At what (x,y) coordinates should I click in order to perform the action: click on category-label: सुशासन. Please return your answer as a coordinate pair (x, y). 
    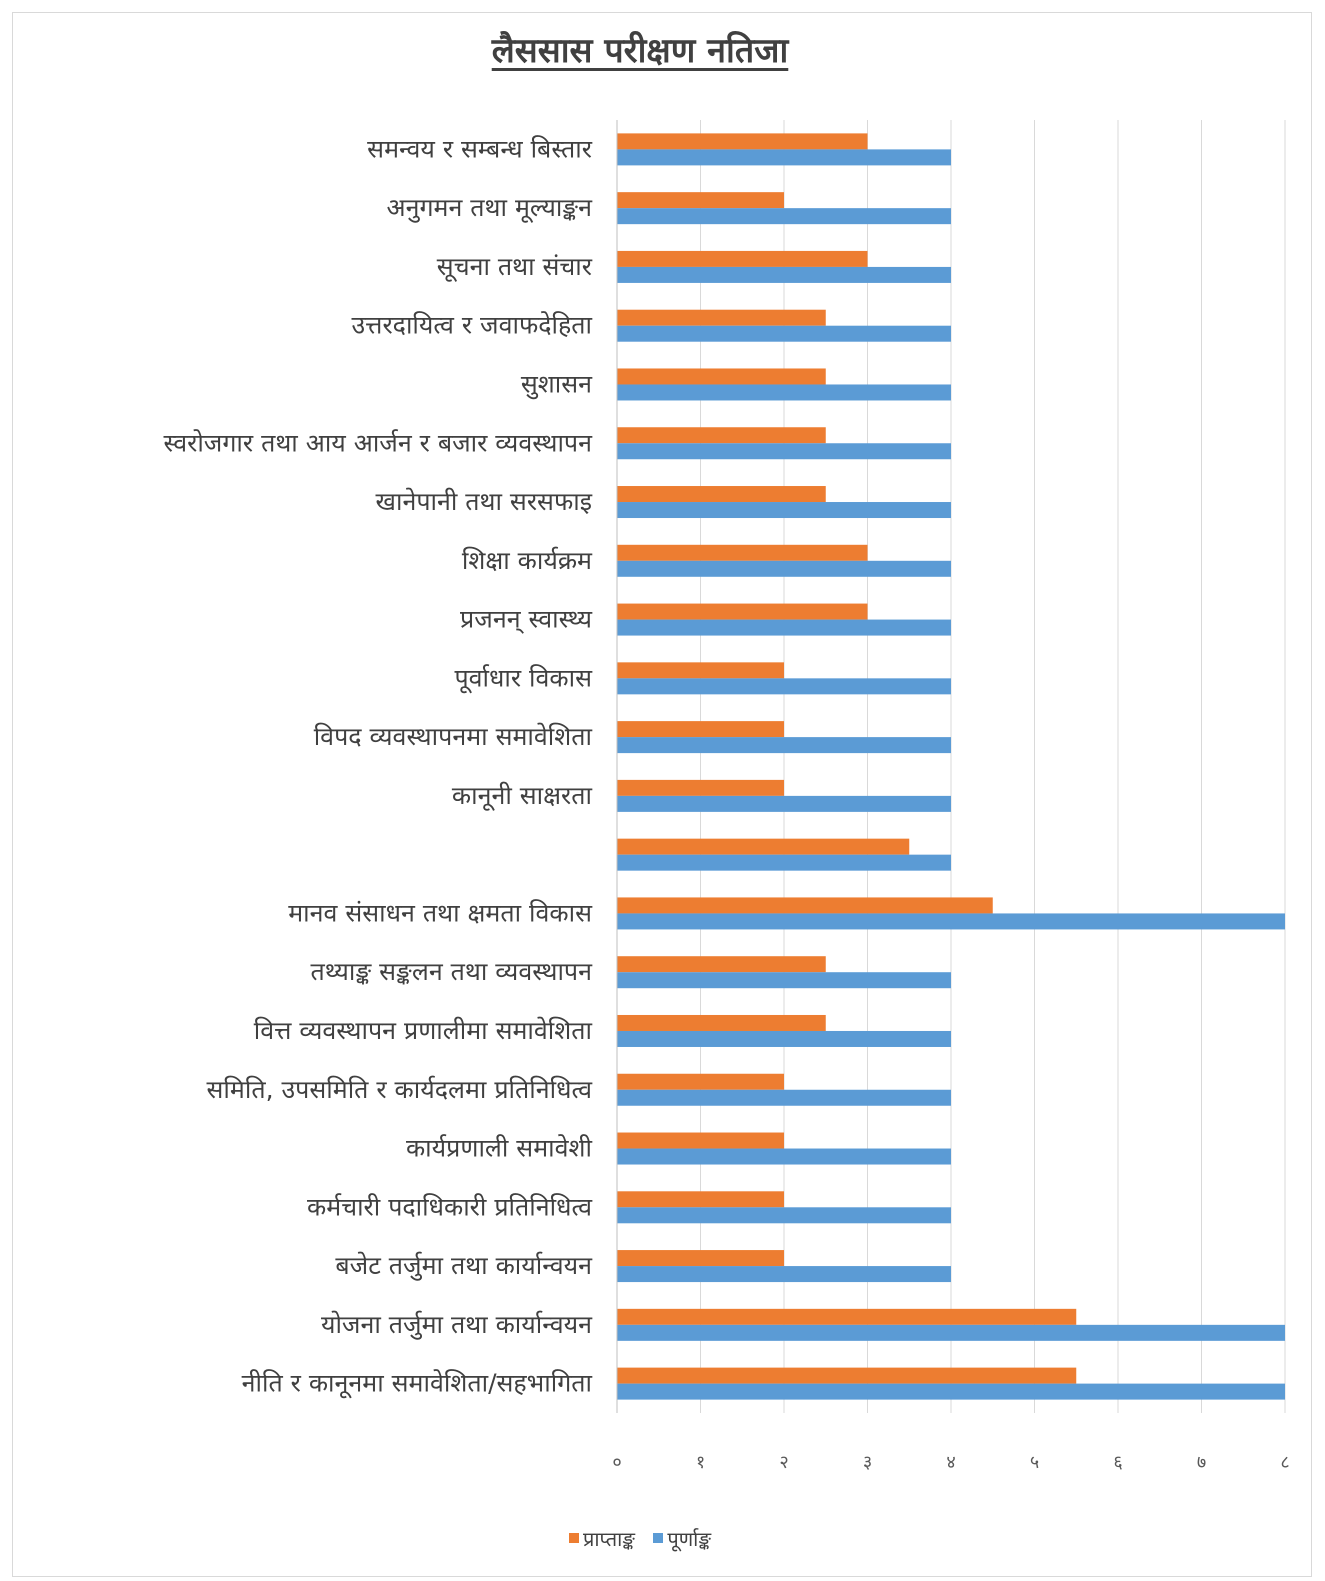
    Looking at the image, I should click on (557, 384).